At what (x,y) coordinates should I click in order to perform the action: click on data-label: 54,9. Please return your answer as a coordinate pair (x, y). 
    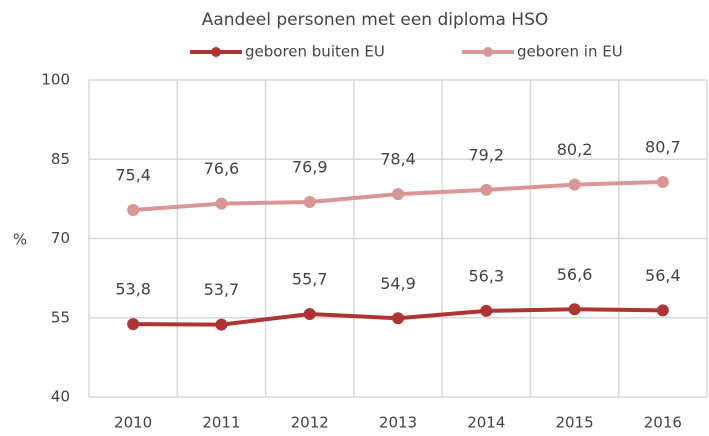
    Looking at the image, I should click on (398, 283).